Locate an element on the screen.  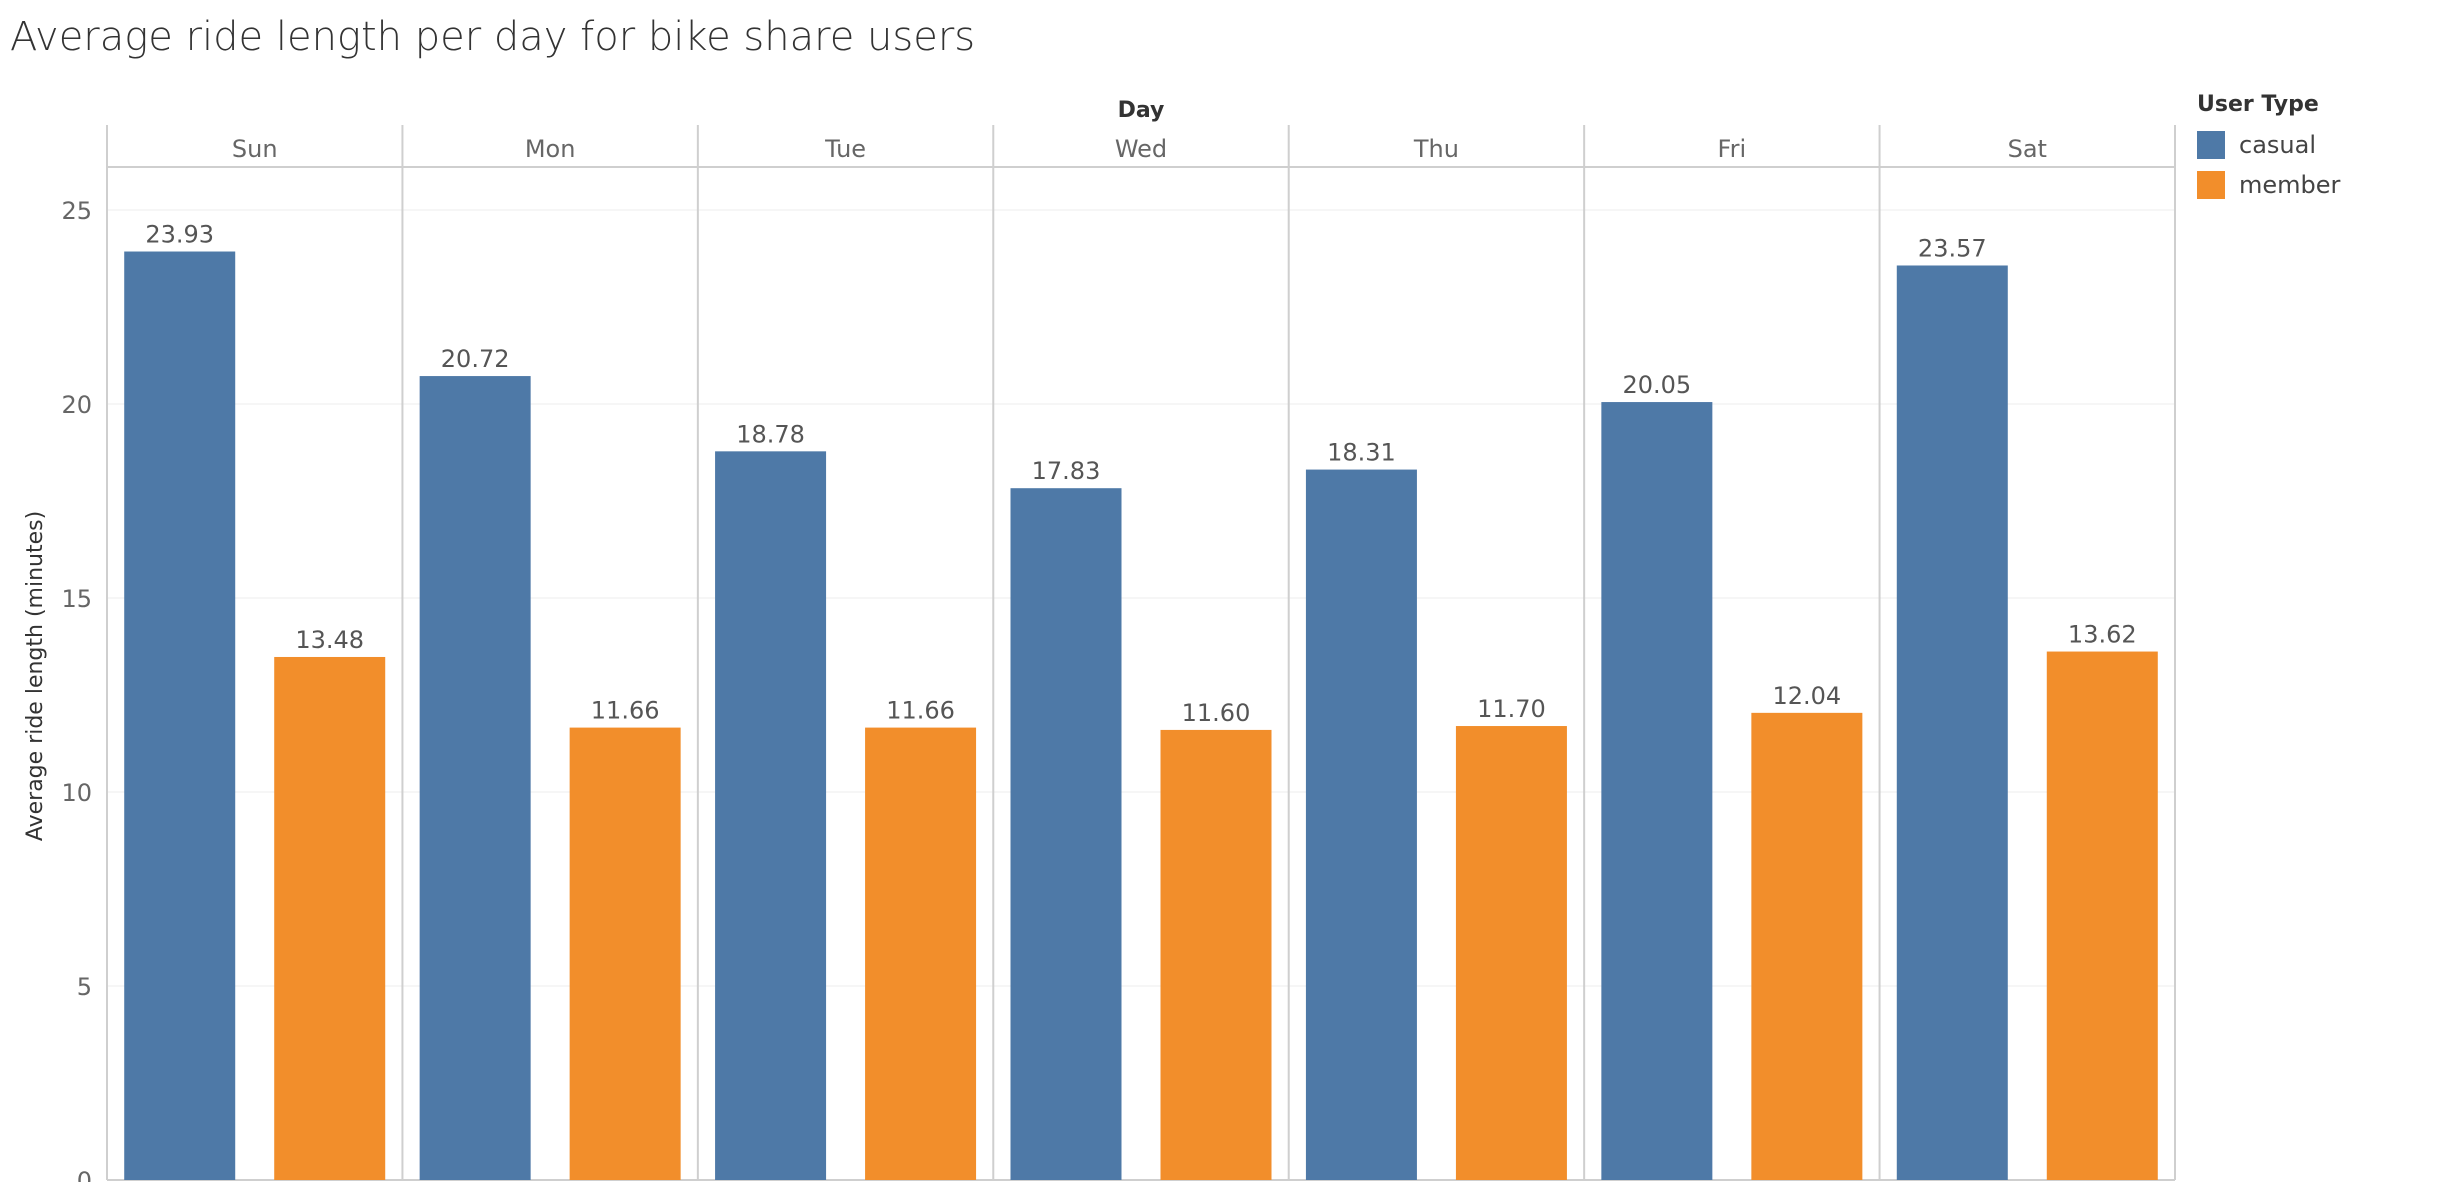
legend-title: User Type is located at coordinates (2258, 104).